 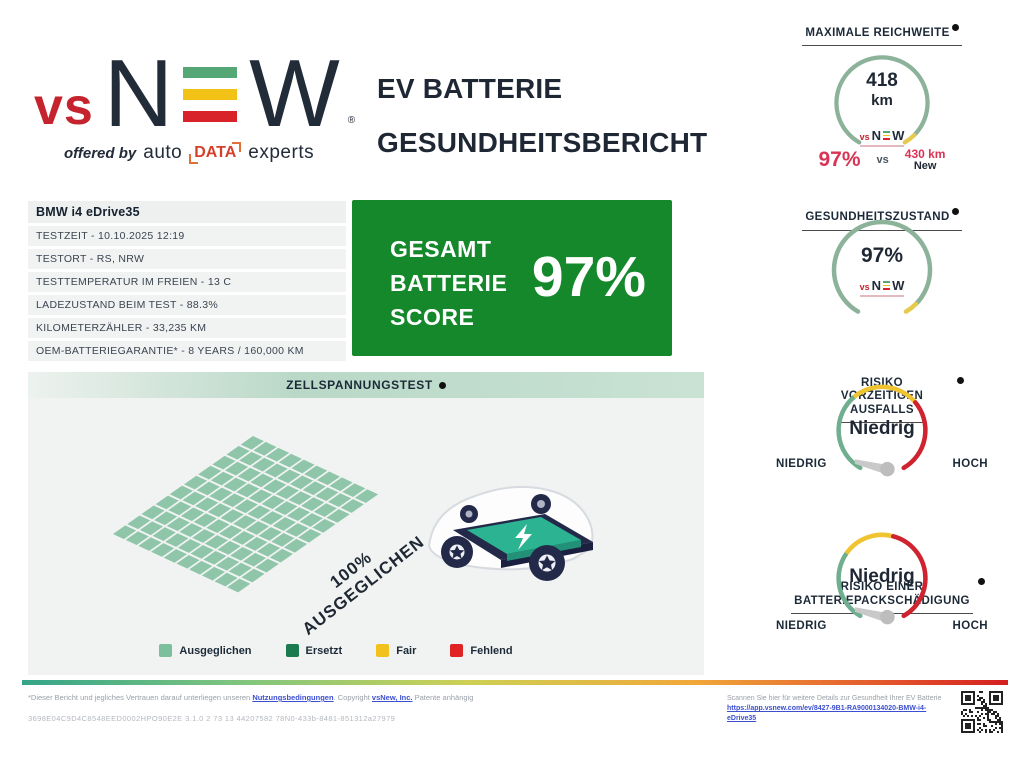 What do you see at coordinates (515, 528) in the screenshot?
I see `ev-car-illustration` at bounding box center [515, 528].